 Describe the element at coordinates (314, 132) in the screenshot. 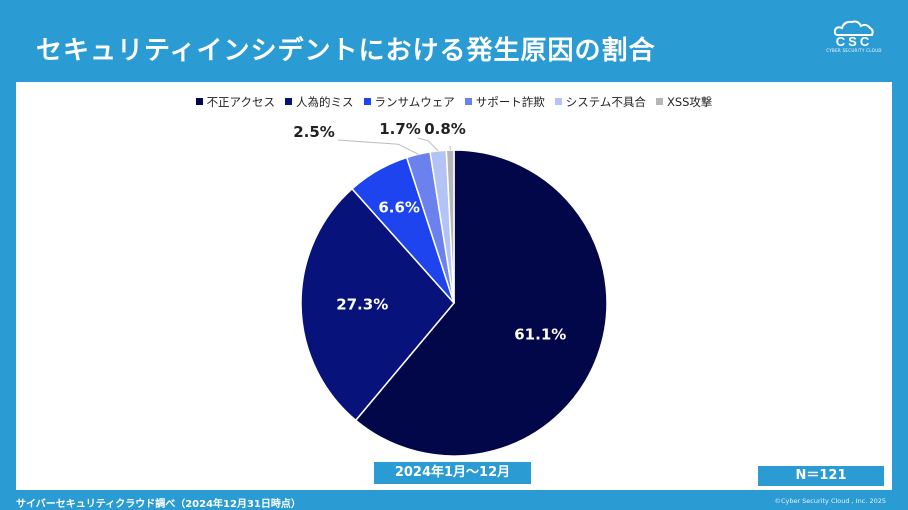

I see `data-label: 2.5%` at that location.